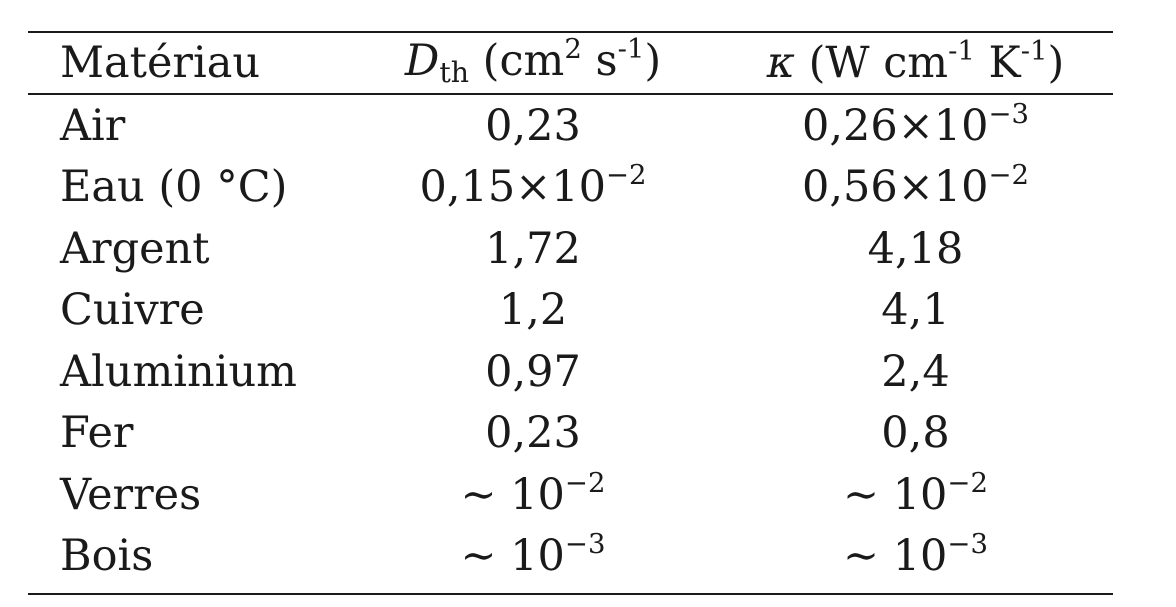 Image resolution: width=1176 pixels, height=607 pixels. What do you see at coordinates (174, 187) in the screenshot?
I see `material-cell: Eau (0 °C)` at bounding box center [174, 187].